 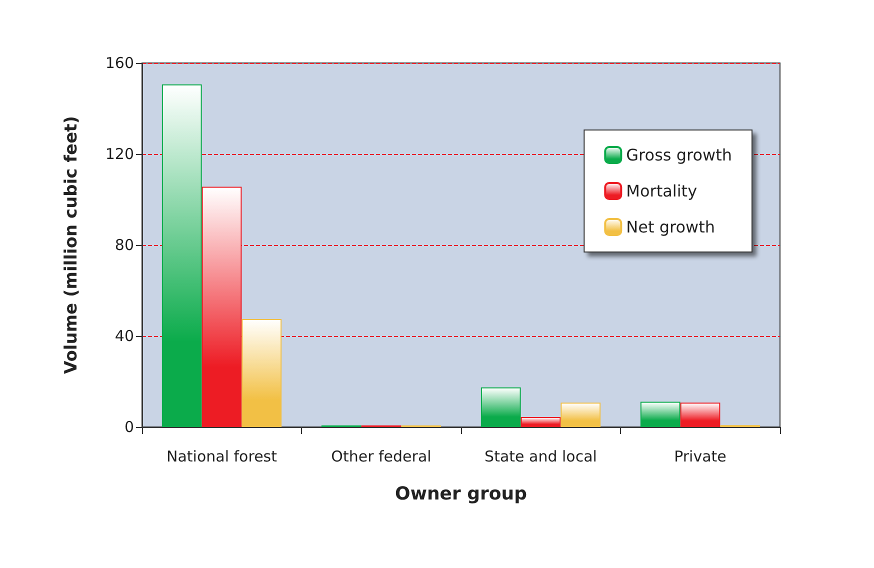 What do you see at coordinates (461, 494) in the screenshot?
I see `x-axis-title: Owner group` at bounding box center [461, 494].